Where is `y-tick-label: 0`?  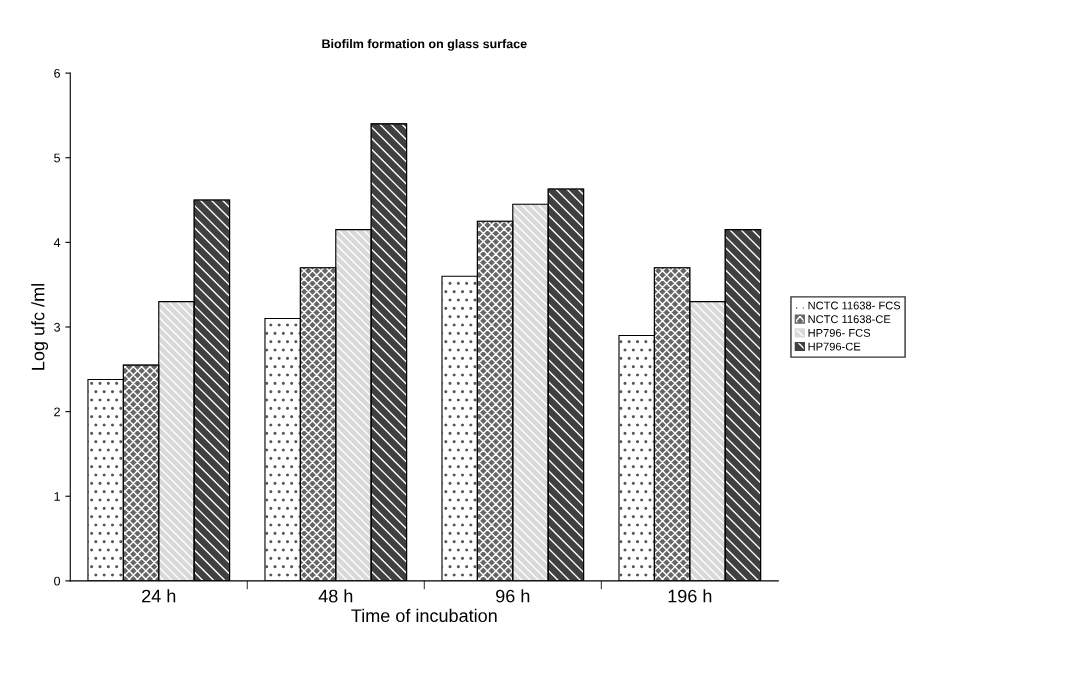
y-tick-label: 0 is located at coordinates (57, 581).